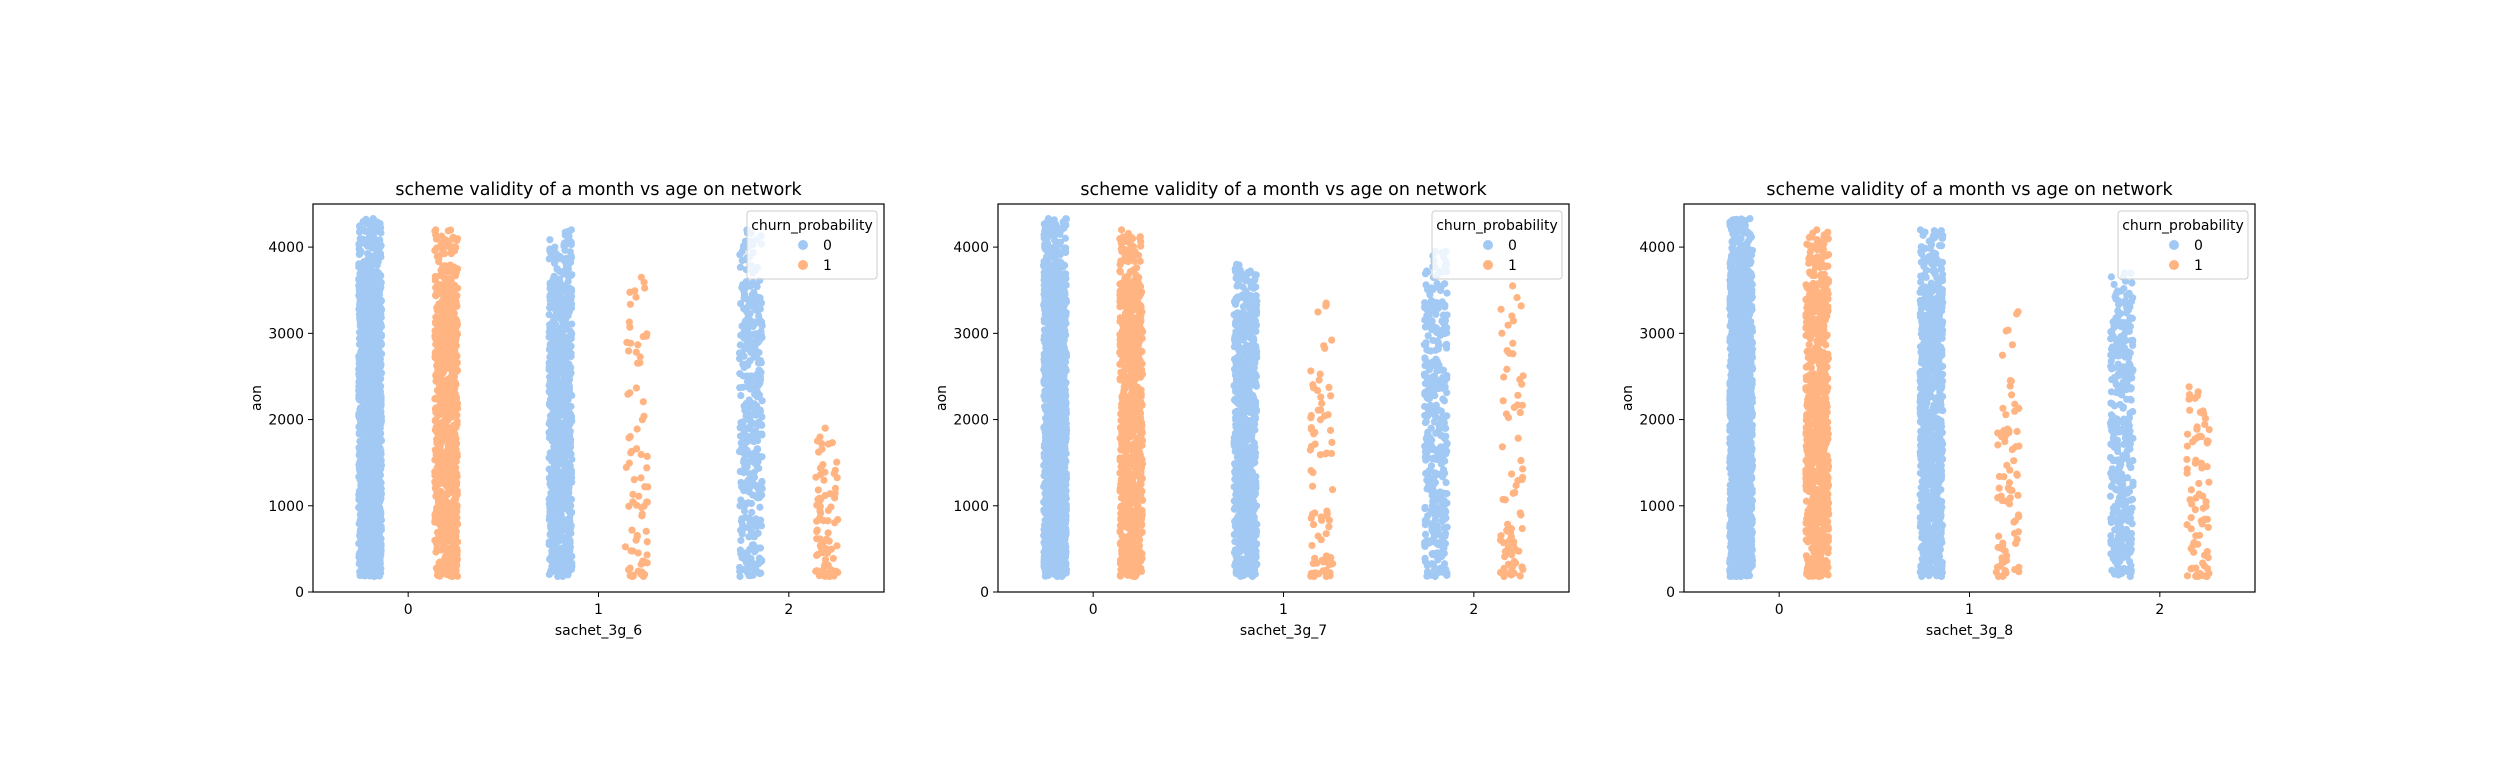 The image size is (2500, 777). I want to click on x-tick-label: 0, so click(408, 610).